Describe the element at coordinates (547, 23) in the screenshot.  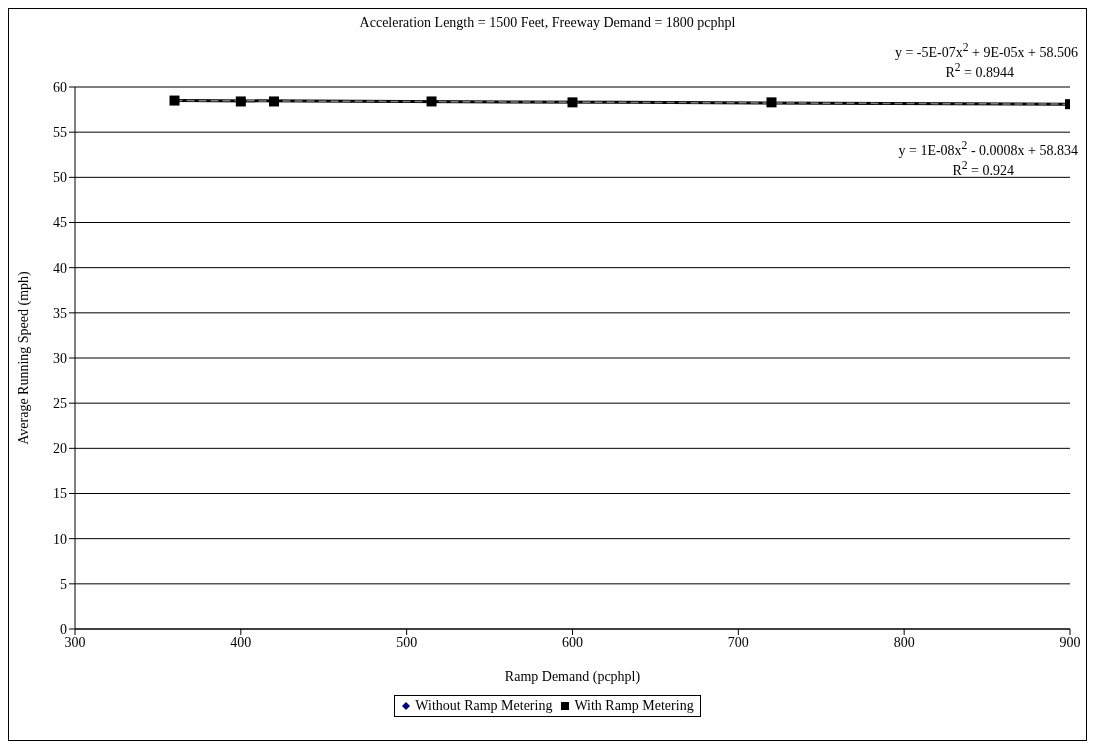
I see `chart-title: Acceleration Length = 1500 Feet, Freeway Demand = 1800 pcphpl` at that location.